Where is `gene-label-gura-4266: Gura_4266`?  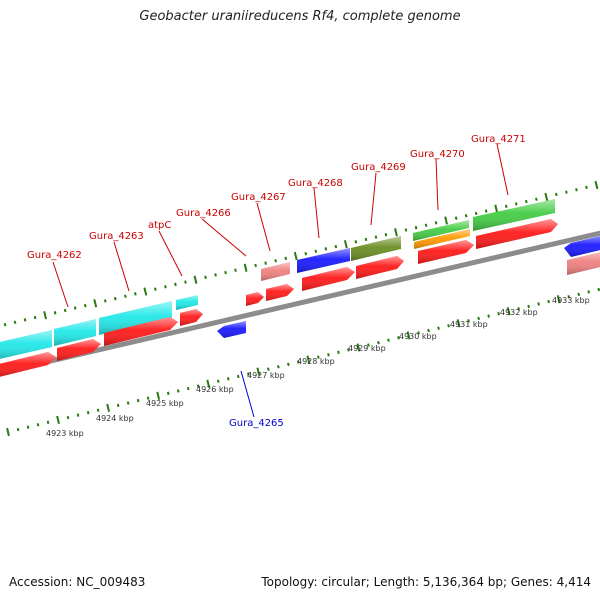 gene-label-gura-4266: Gura_4266 is located at coordinates (203, 213).